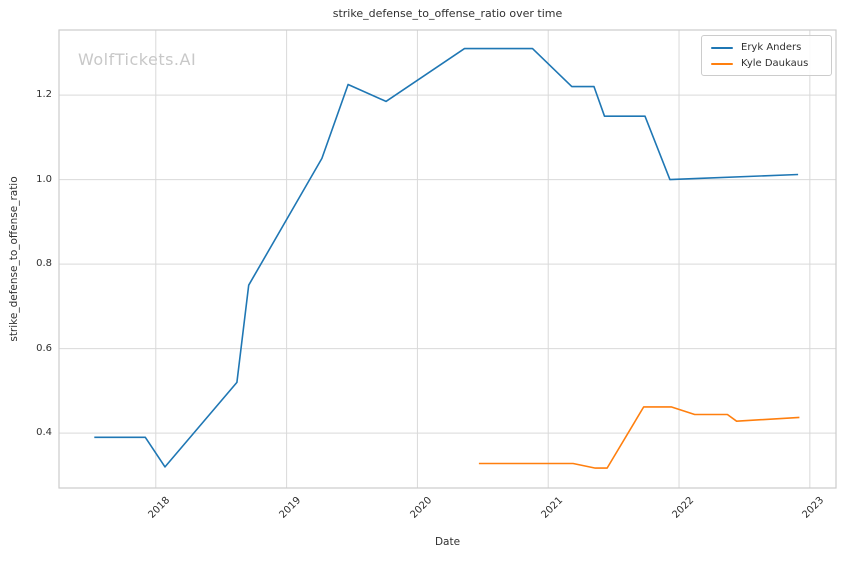  Describe the element at coordinates (771, 47) in the screenshot. I see `legend-label-eryk-anders: Eryk Anders` at that location.